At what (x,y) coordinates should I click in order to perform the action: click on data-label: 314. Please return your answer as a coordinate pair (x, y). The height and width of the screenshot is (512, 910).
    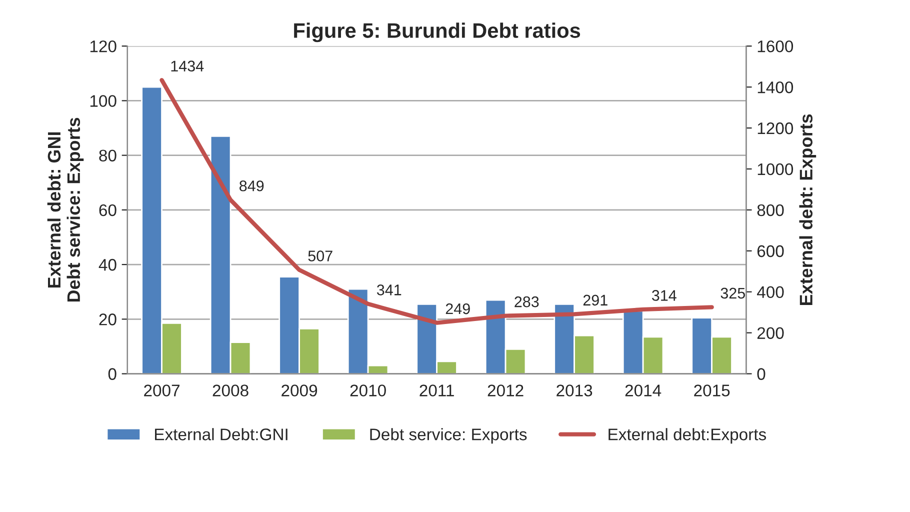
    Looking at the image, I should click on (664, 295).